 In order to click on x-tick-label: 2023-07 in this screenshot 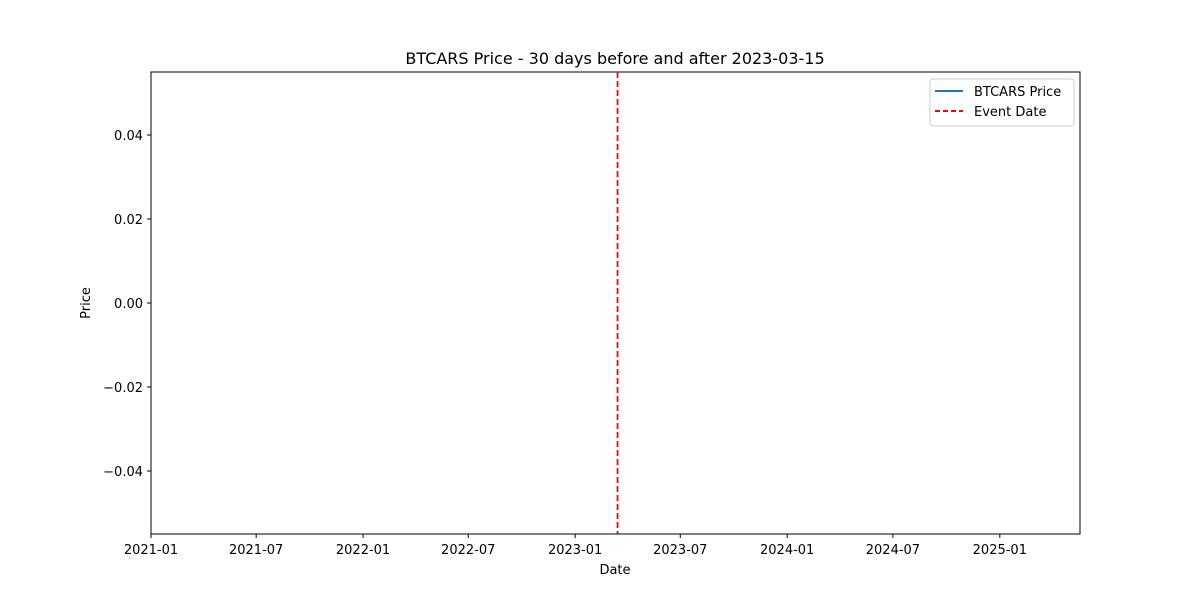, I will do `click(680, 550)`.